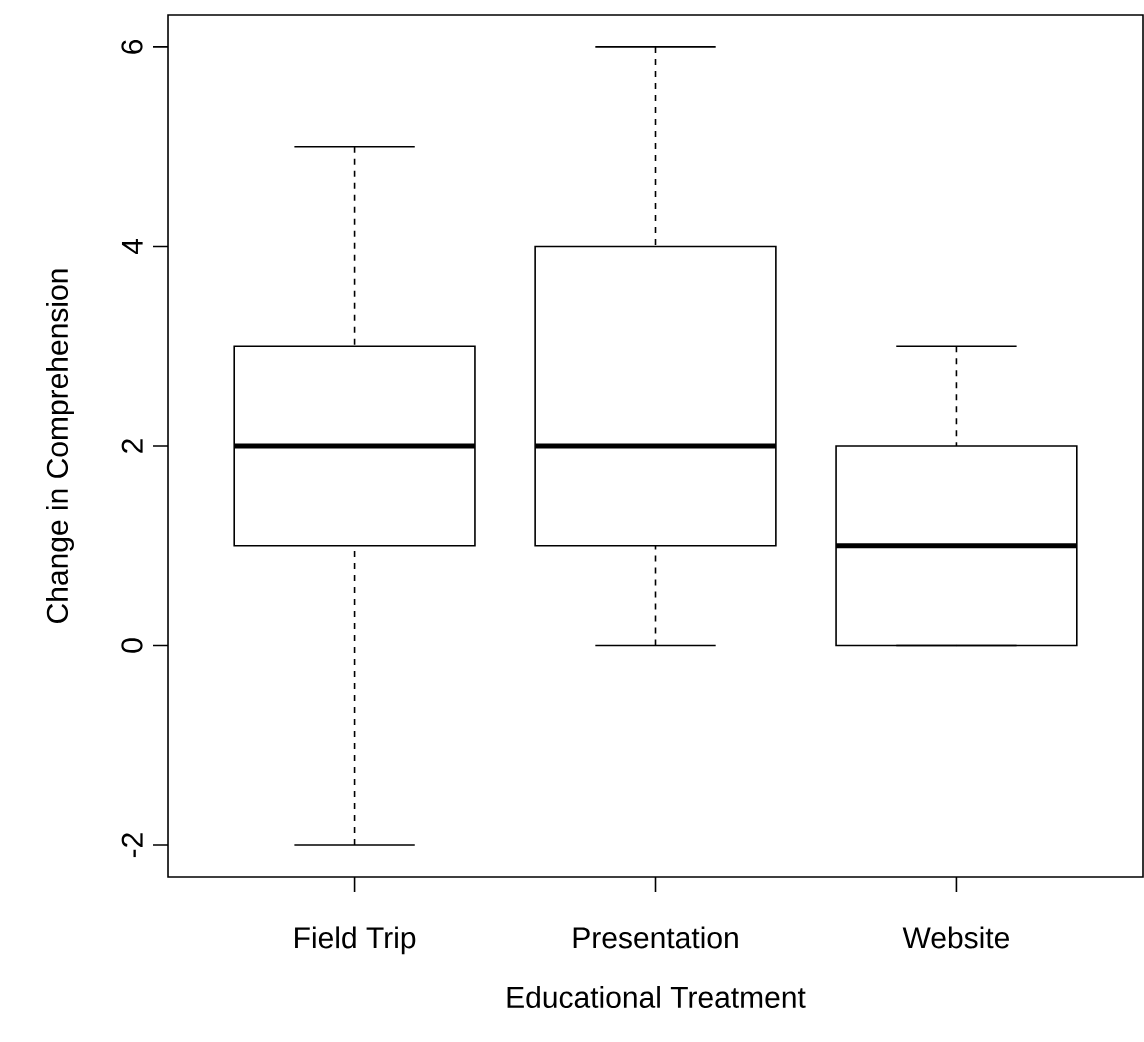 The height and width of the screenshot is (1042, 1144). I want to click on y-tick-label: 6, so click(132, 46).